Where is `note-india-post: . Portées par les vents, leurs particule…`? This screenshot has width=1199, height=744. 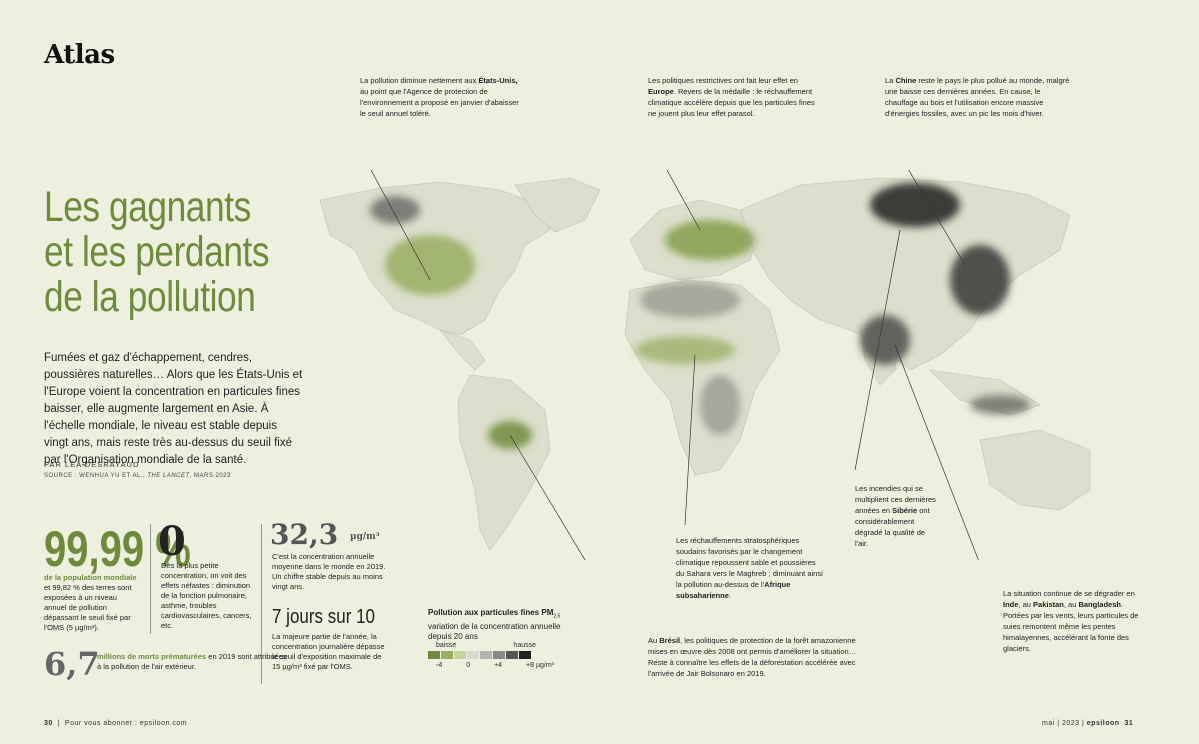
note-india-post: . Portées par les vents, leurs particule… is located at coordinates (1071, 626).